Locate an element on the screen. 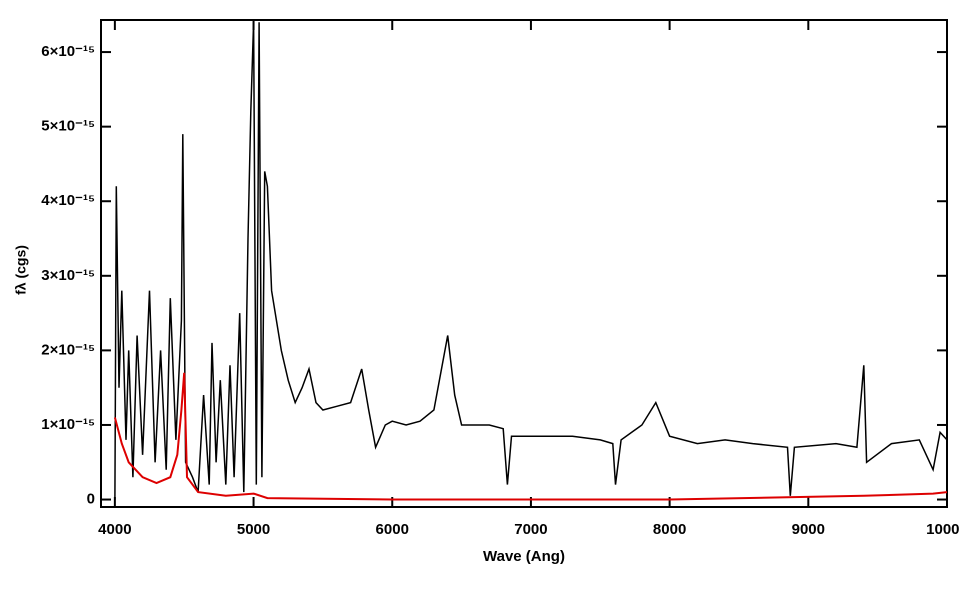 This screenshot has height=600, width=960. y-tick-label: 6×10⁻¹⁵ is located at coordinates (68, 51).